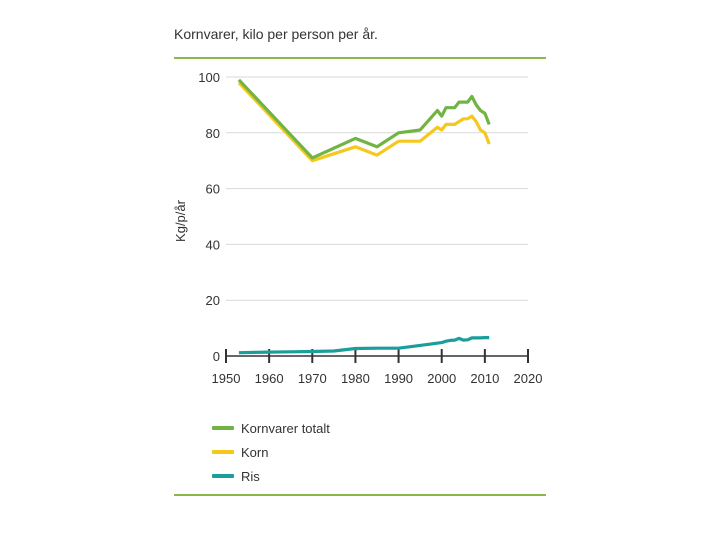 The width and height of the screenshot is (720, 540). What do you see at coordinates (360, 495) in the screenshot?
I see `bottom-divider` at bounding box center [360, 495].